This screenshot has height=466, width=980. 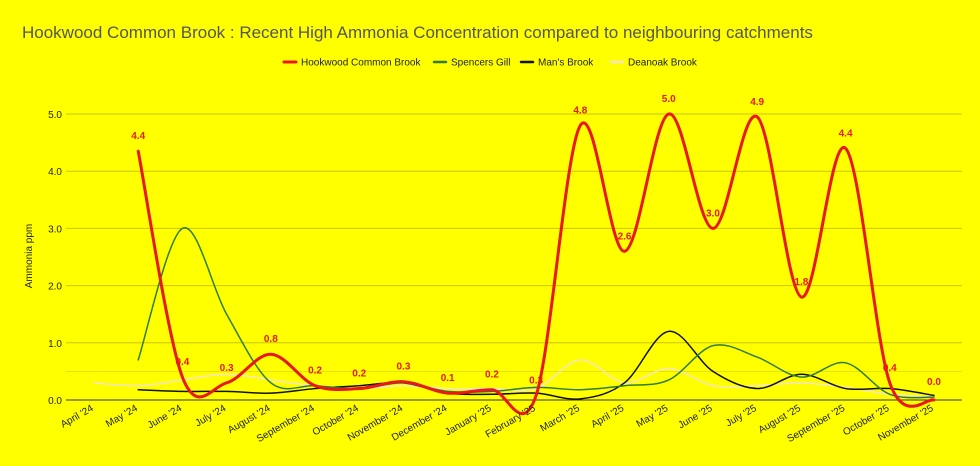 I want to click on y-tick-label: 5.0, so click(x=55, y=115).